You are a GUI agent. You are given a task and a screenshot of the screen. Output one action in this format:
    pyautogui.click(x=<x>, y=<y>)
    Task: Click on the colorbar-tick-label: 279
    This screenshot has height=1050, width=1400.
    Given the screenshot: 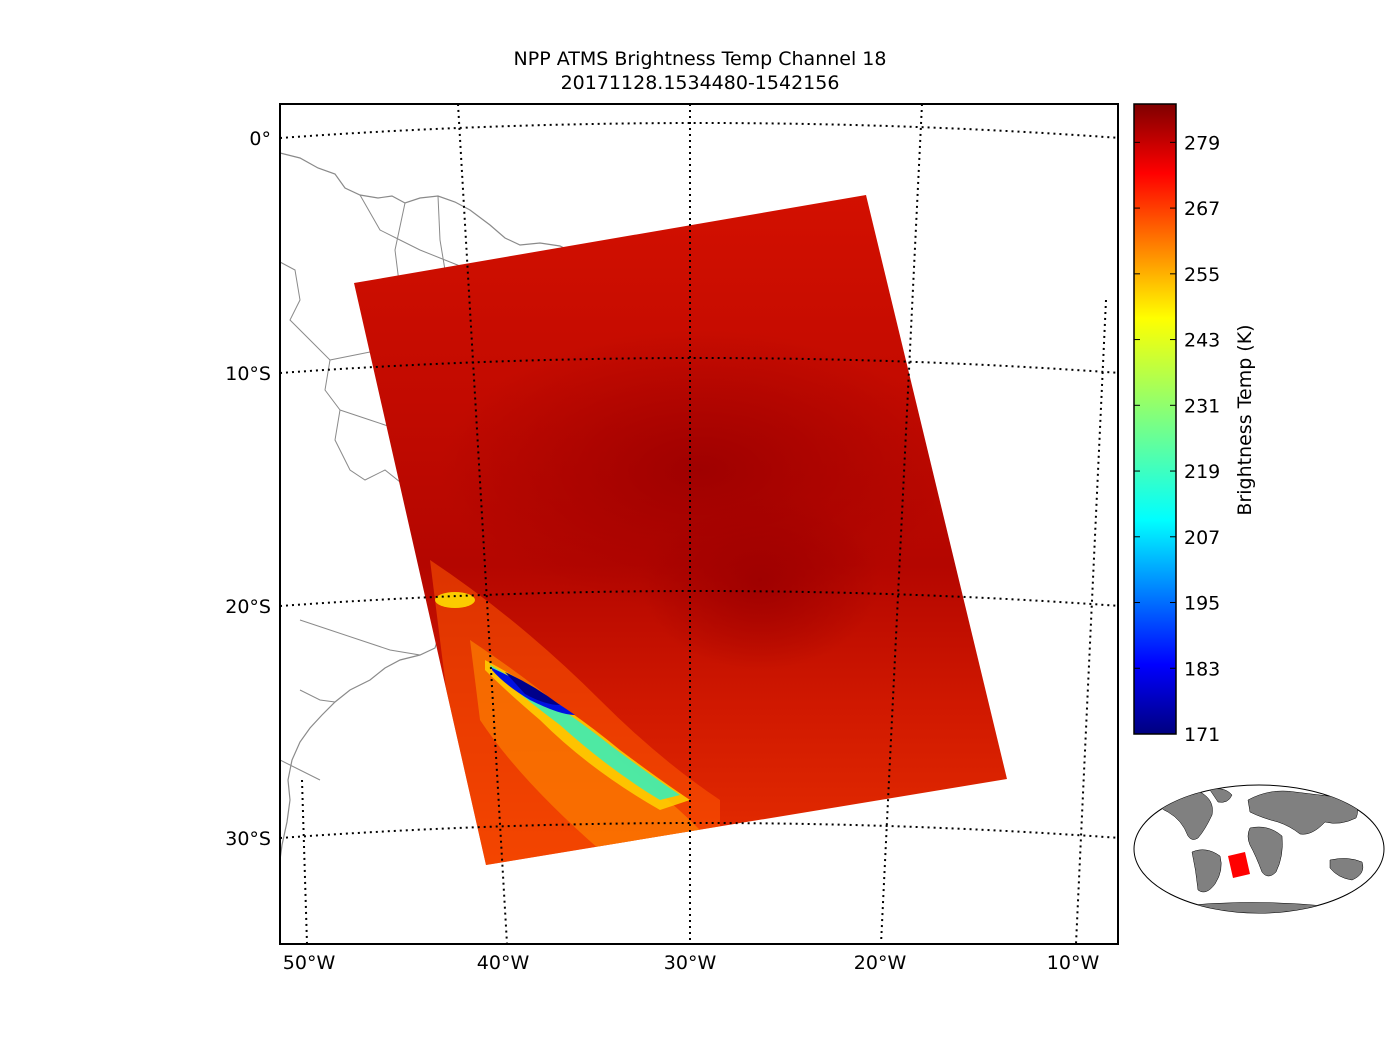 What is the action you would take?
    pyautogui.click(x=1202, y=143)
    